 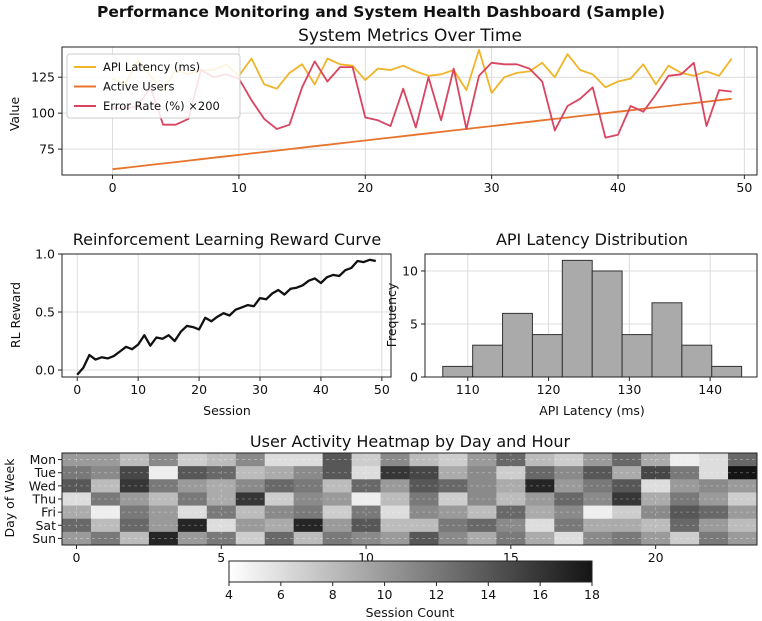 What do you see at coordinates (549, 389) in the screenshot?
I see `histogram-xtick-label: 120` at bounding box center [549, 389].